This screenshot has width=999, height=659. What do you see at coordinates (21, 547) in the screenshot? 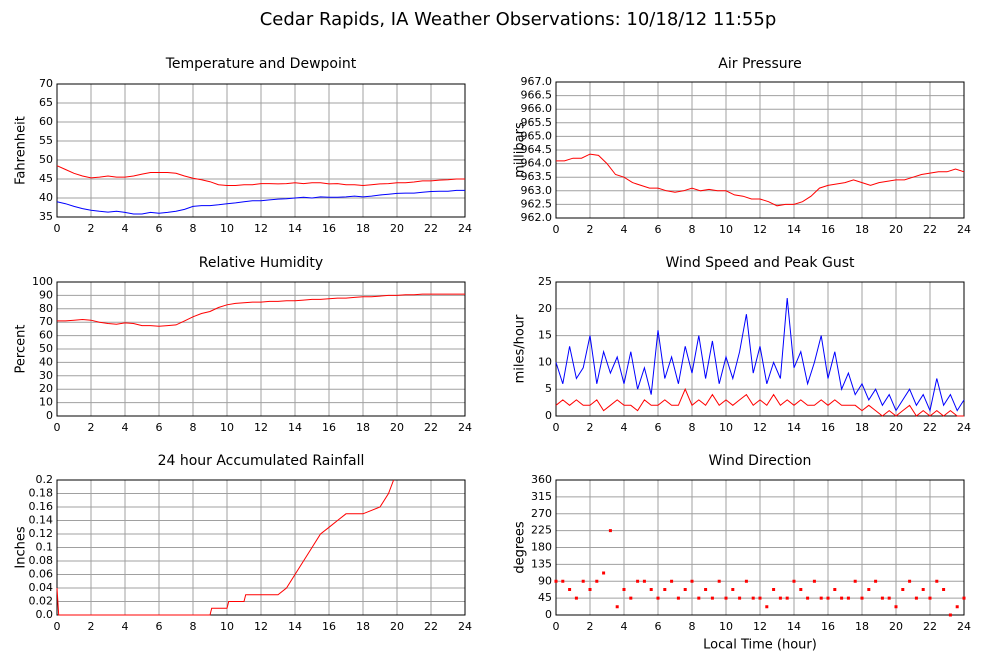
I see `y-axis-label: Inches` at bounding box center [21, 547].